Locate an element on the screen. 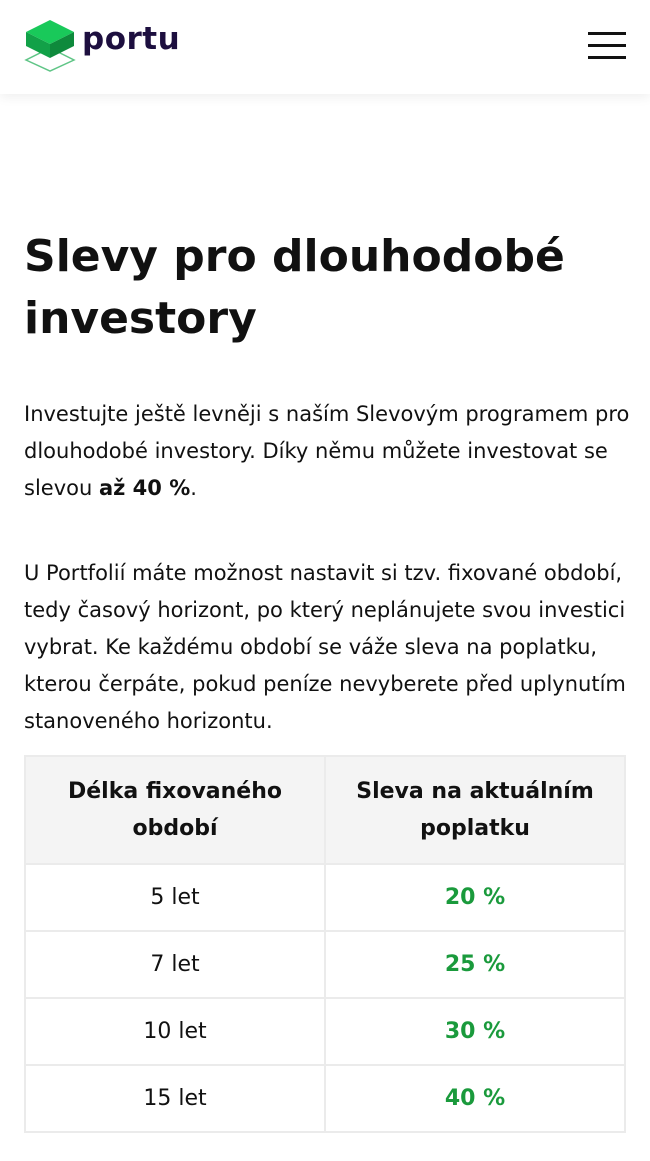  site-header: portu is located at coordinates (325, 47).